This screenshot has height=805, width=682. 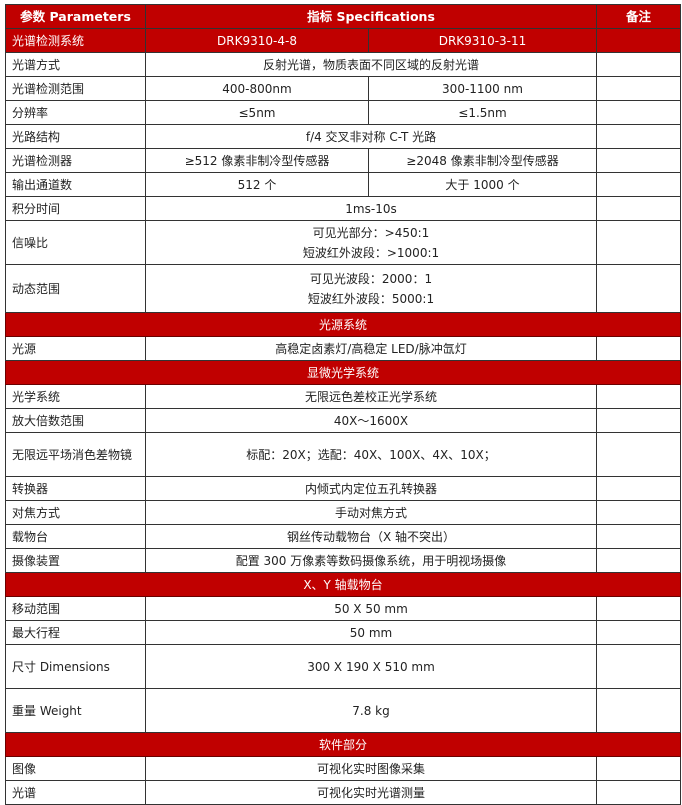 I want to click on table-row: 光谱 可视化实时光谱测量, so click(x=343, y=792).